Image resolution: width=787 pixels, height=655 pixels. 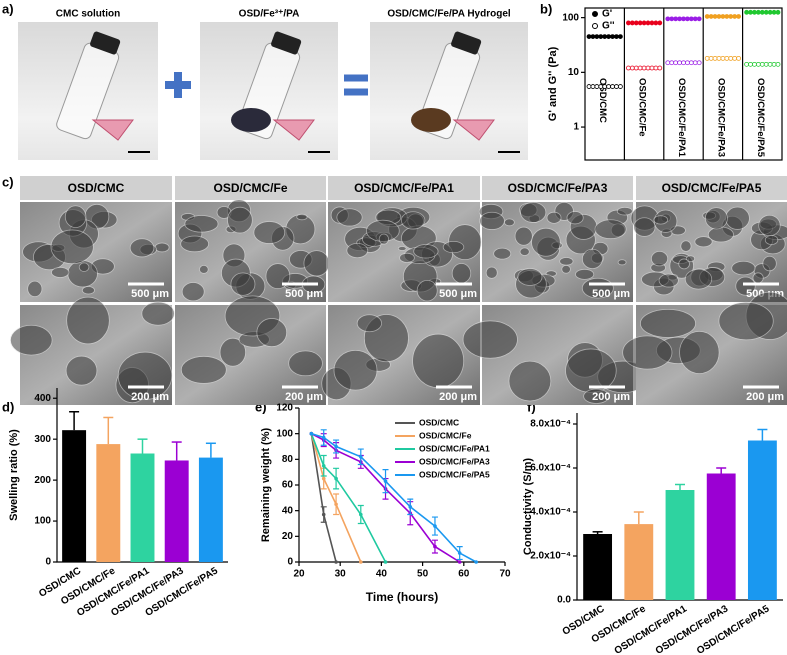 What do you see at coordinates (576, 127) in the screenshot?
I see `y-tick-label: 1` at bounding box center [576, 127].